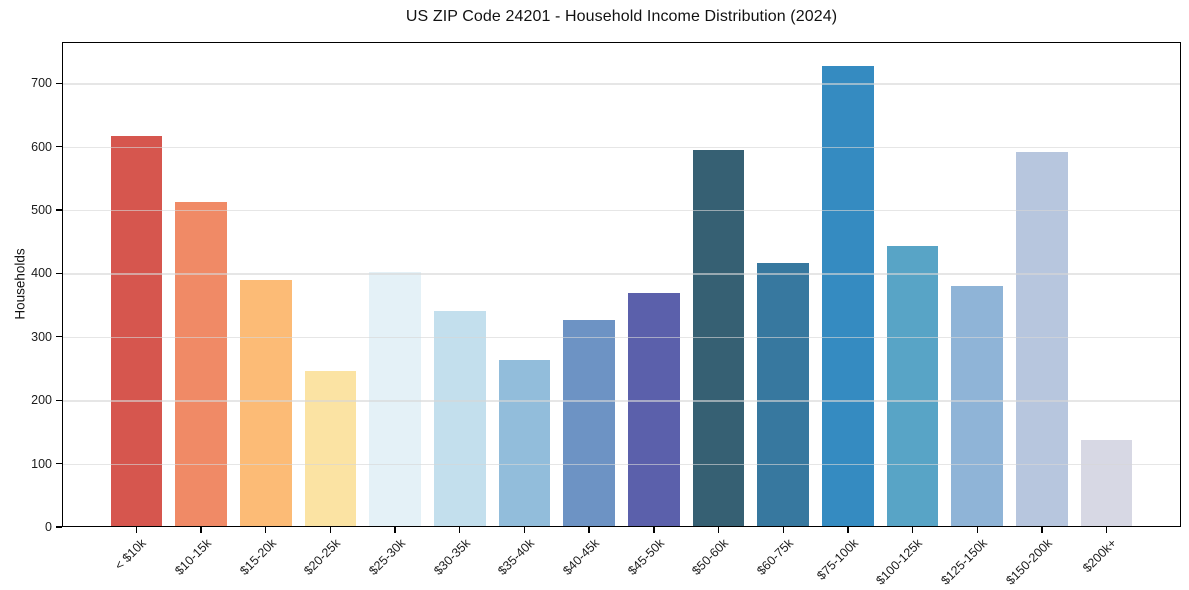 The image size is (1189, 590). I want to click on x-tick-label-$40-45k: $40-45k, so click(581, 557).